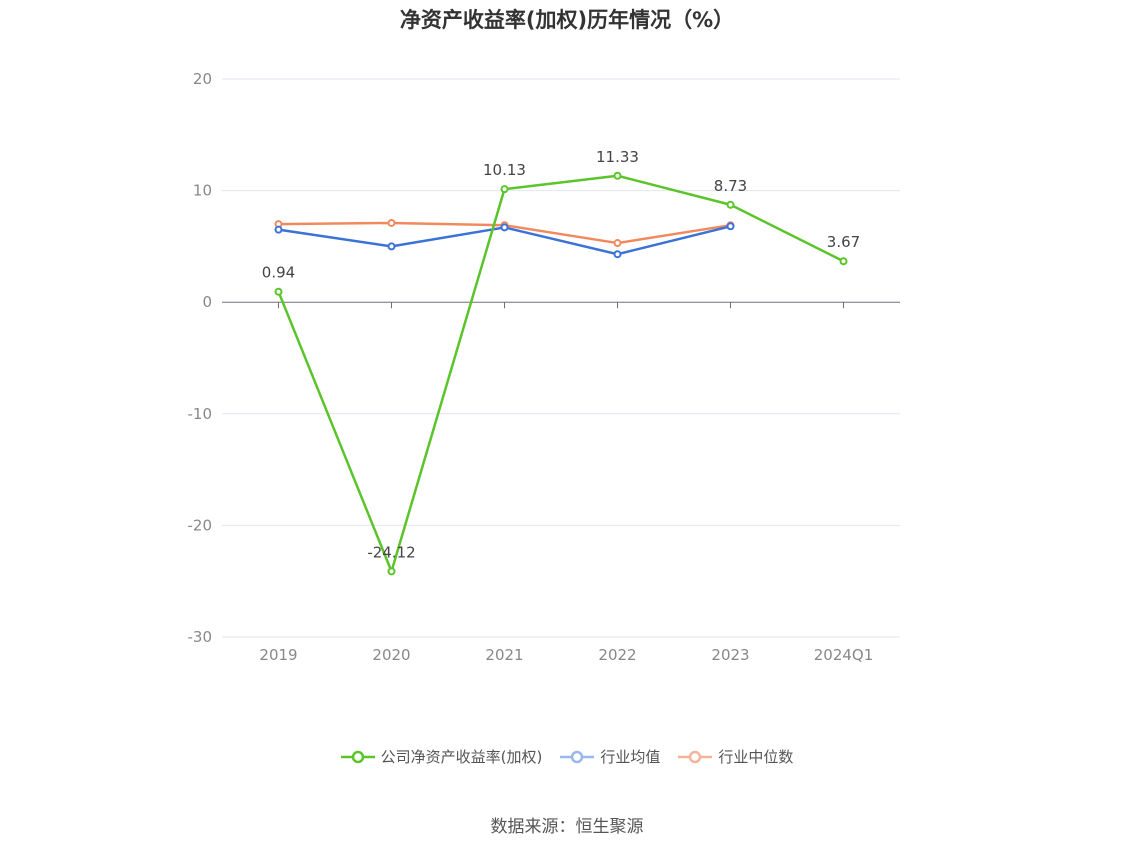 The width and height of the screenshot is (1134, 849). I want to click on legend-label-industry-mean: 行业均值, so click(630, 757).